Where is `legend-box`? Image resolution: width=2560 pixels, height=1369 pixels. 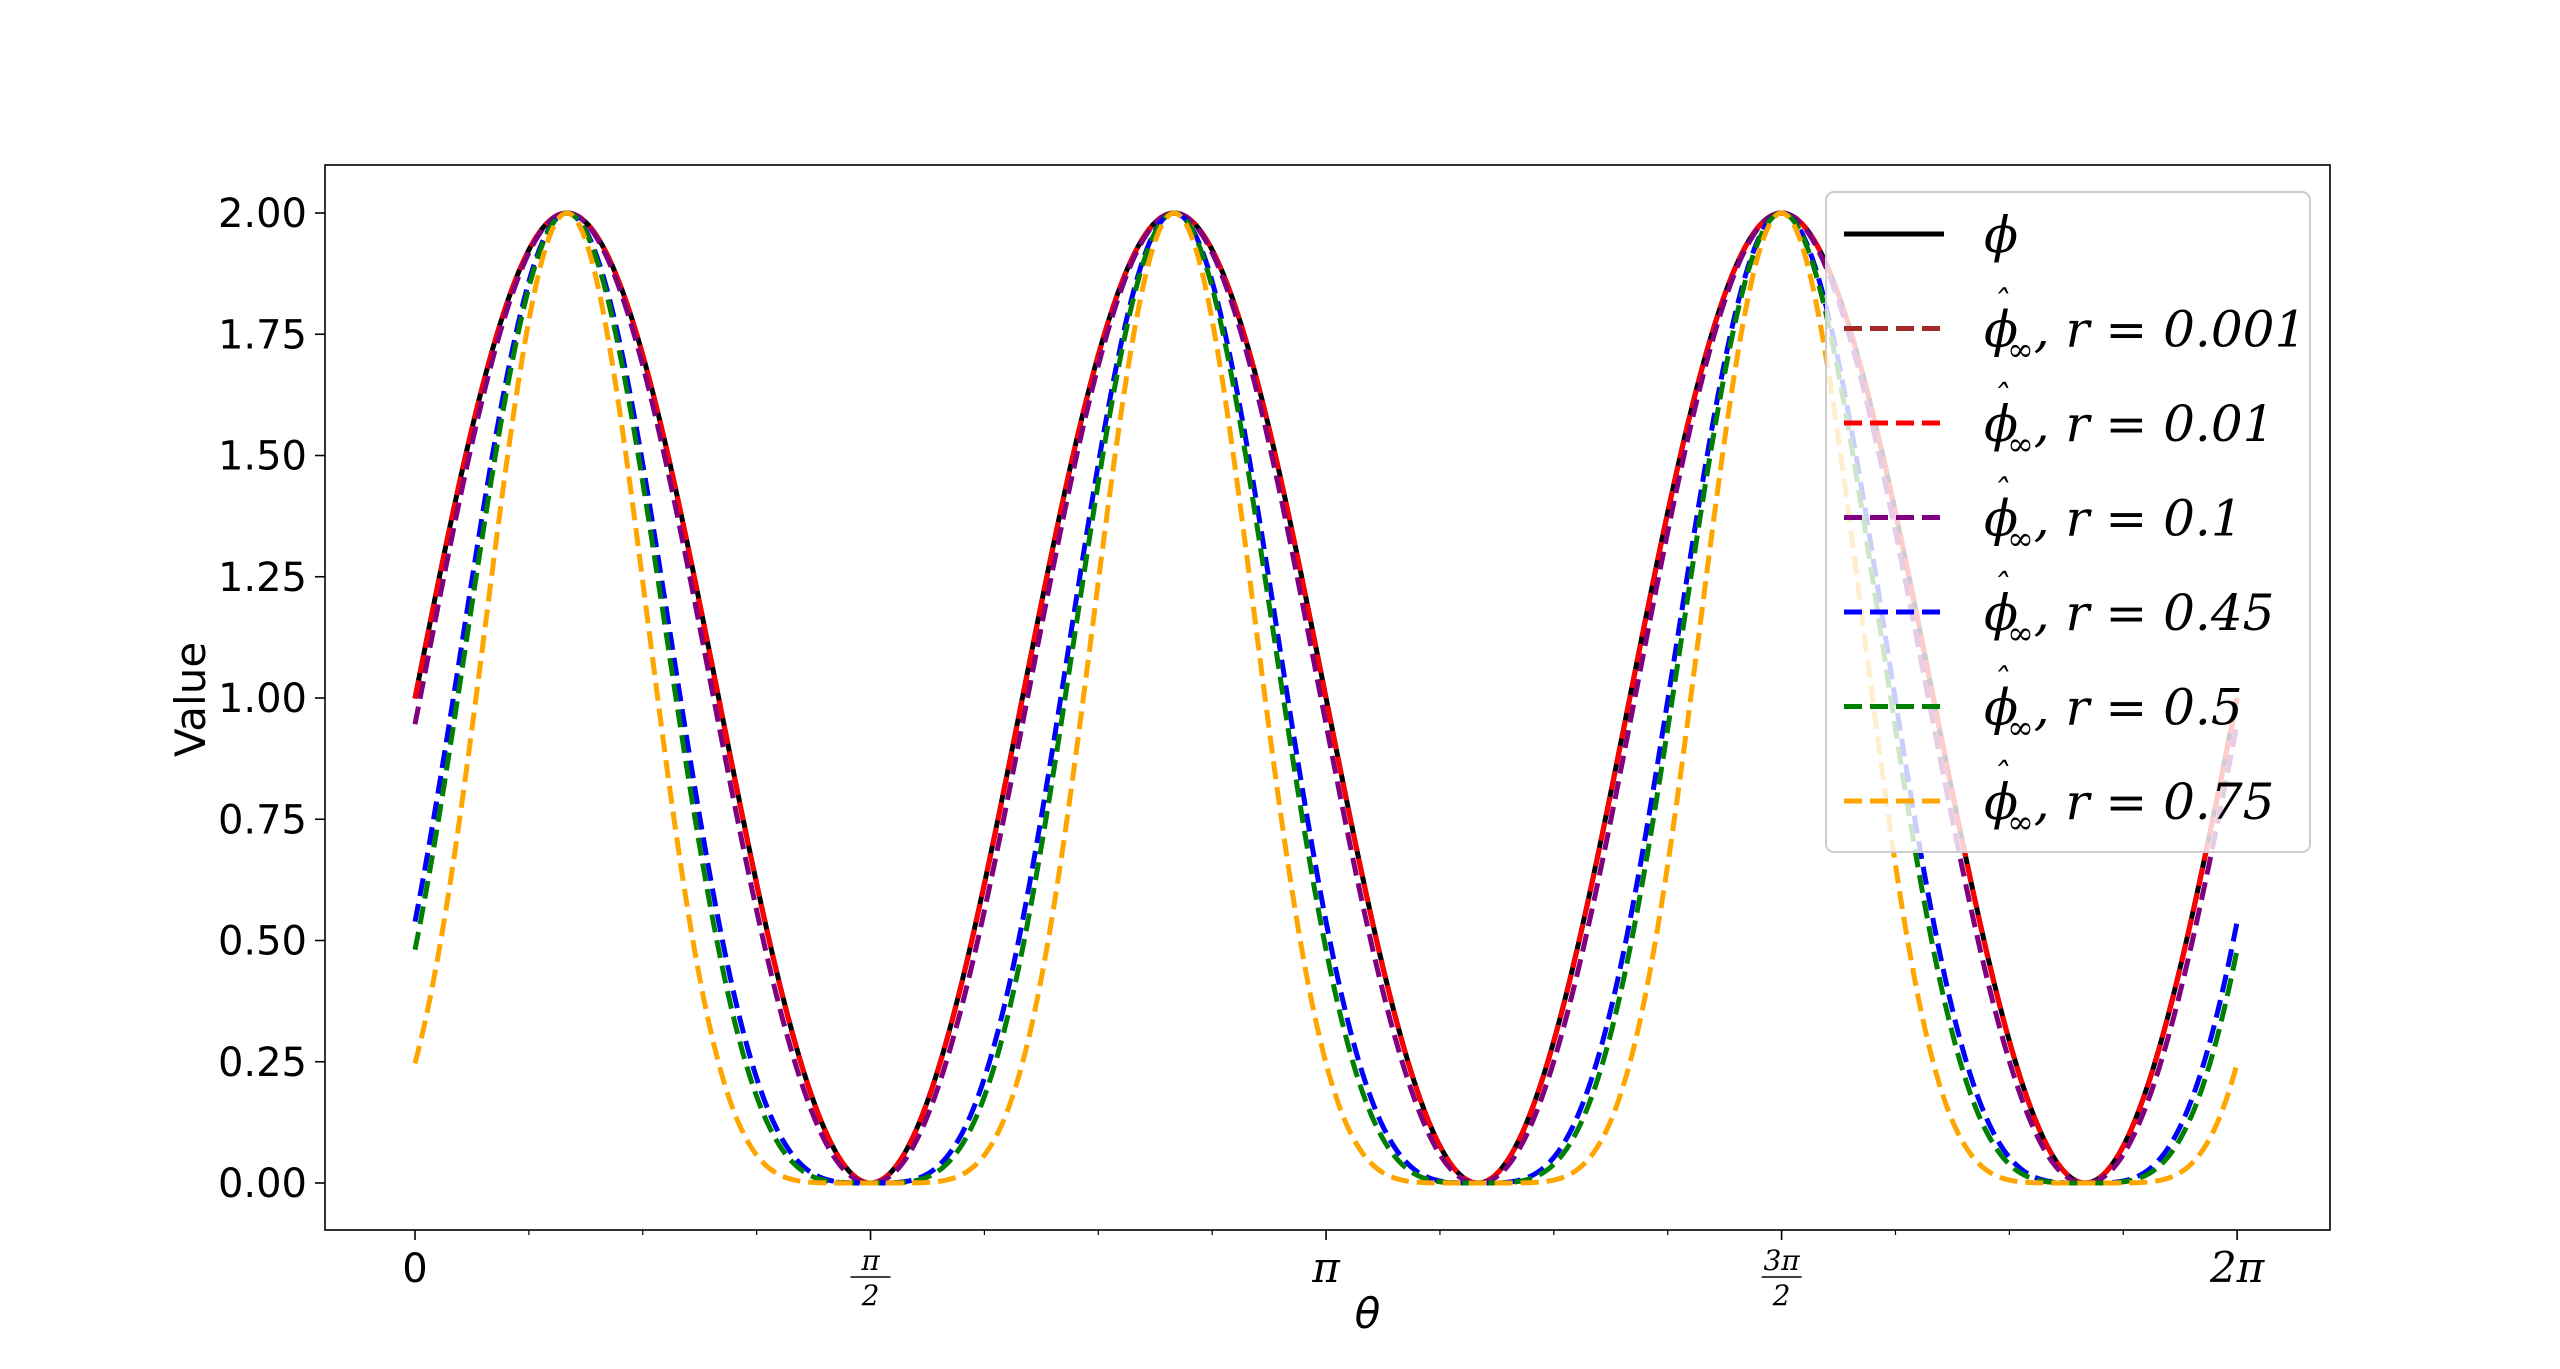
legend-box is located at coordinates (2068, 522).